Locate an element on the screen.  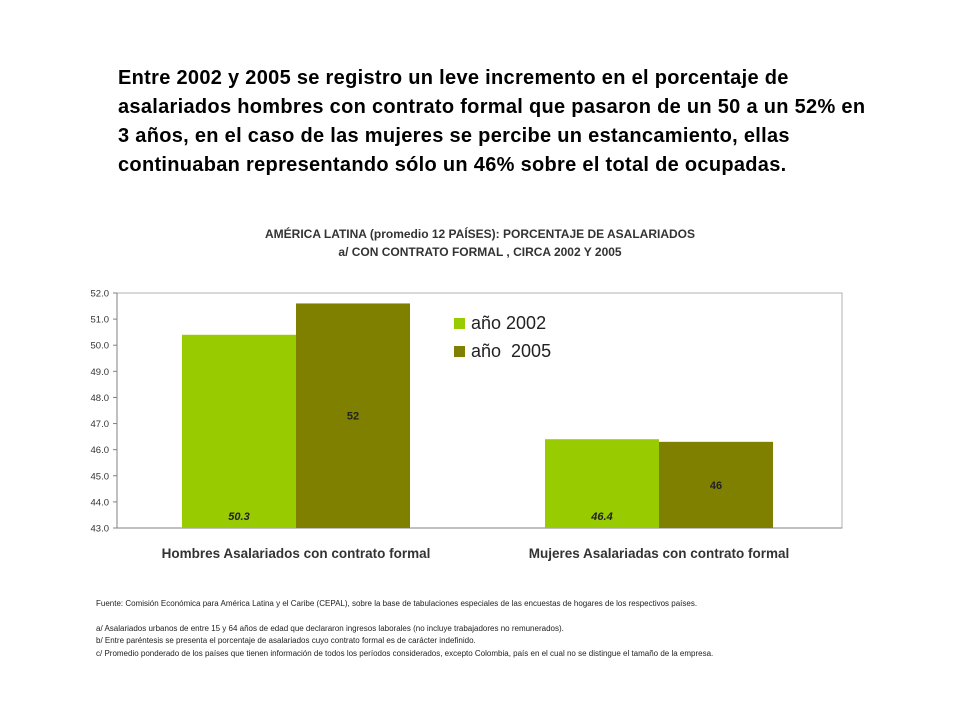
y-tick-label: 43.0 is located at coordinates (100, 529).